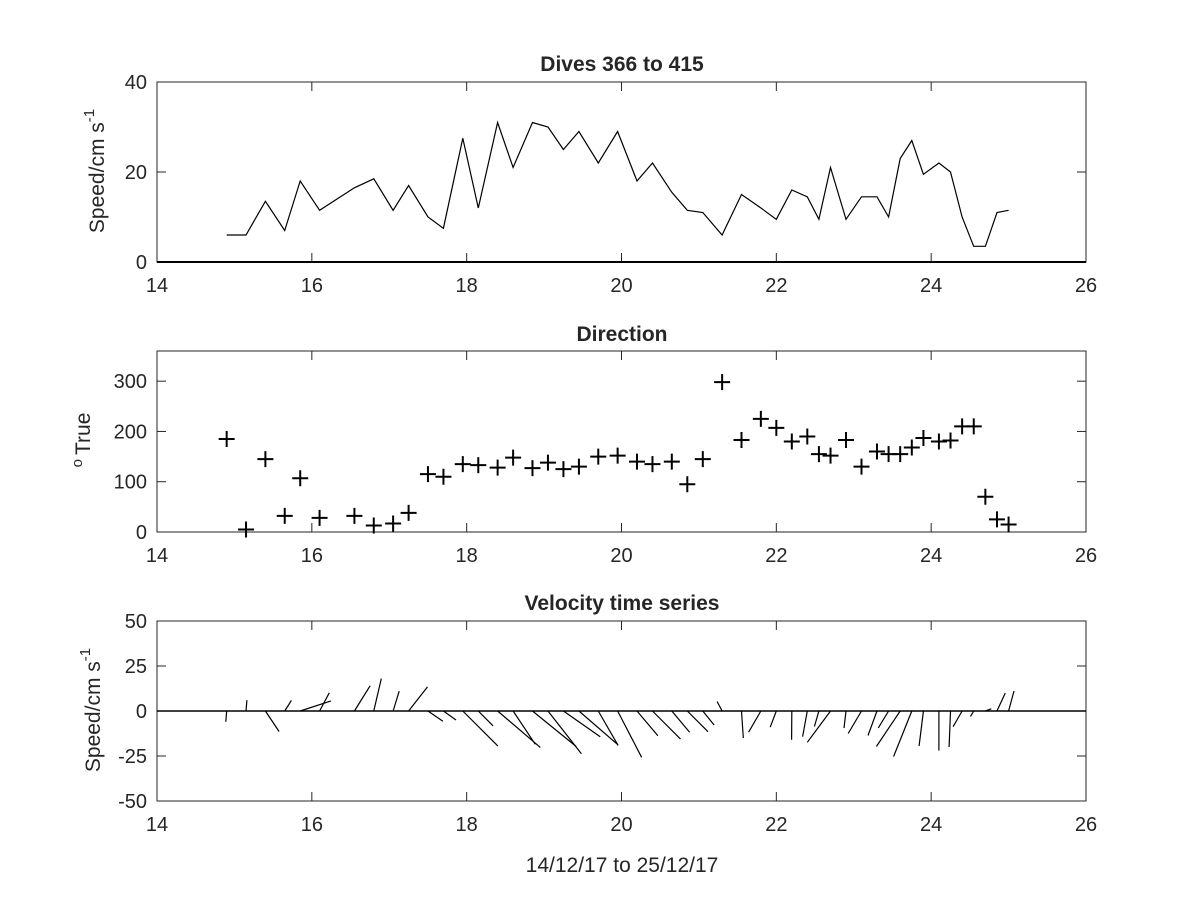 This screenshot has height=900, width=1200. Describe the element at coordinates (85, 654) in the screenshot. I see `bottom-chart-ylabel-superscript: -1` at that location.